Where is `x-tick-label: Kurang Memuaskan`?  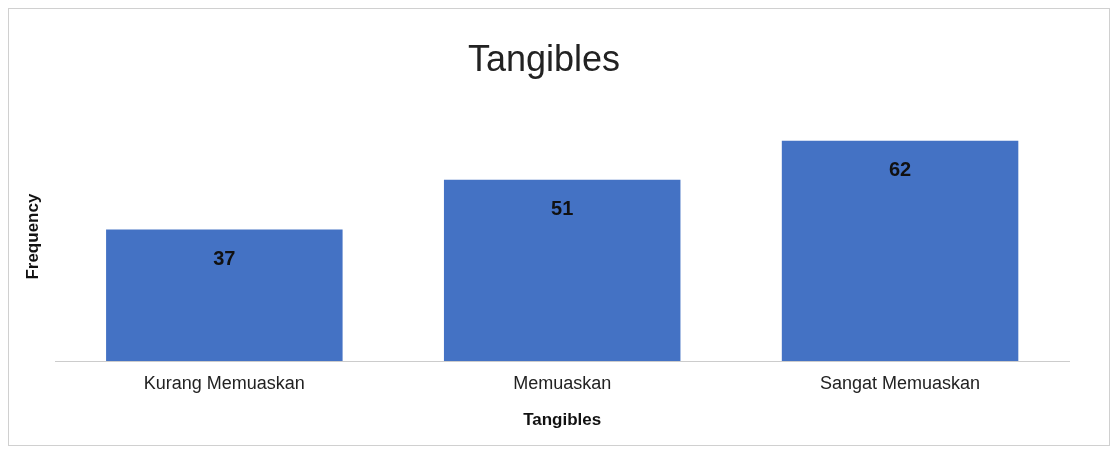
x-tick-label: Kurang Memuaskan is located at coordinates (224, 382).